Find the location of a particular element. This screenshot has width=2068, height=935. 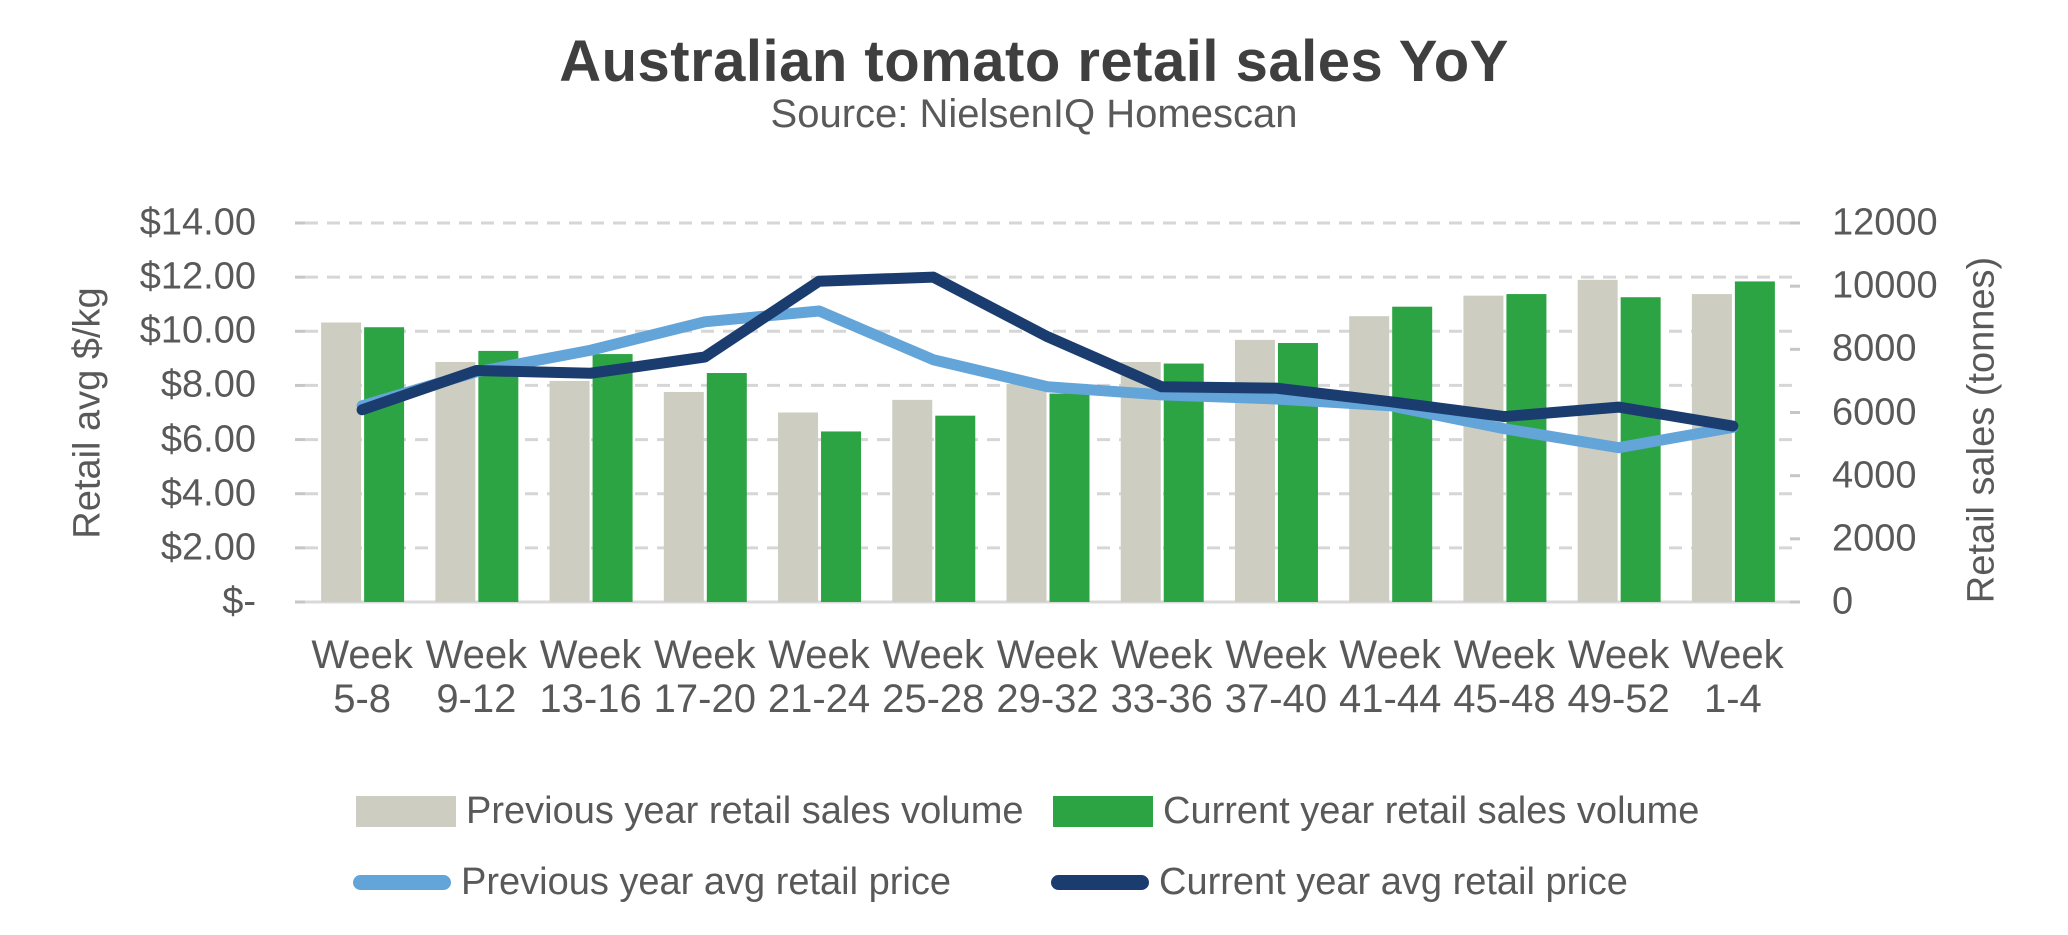

legend-swatch-prev-volume is located at coordinates (406, 811).